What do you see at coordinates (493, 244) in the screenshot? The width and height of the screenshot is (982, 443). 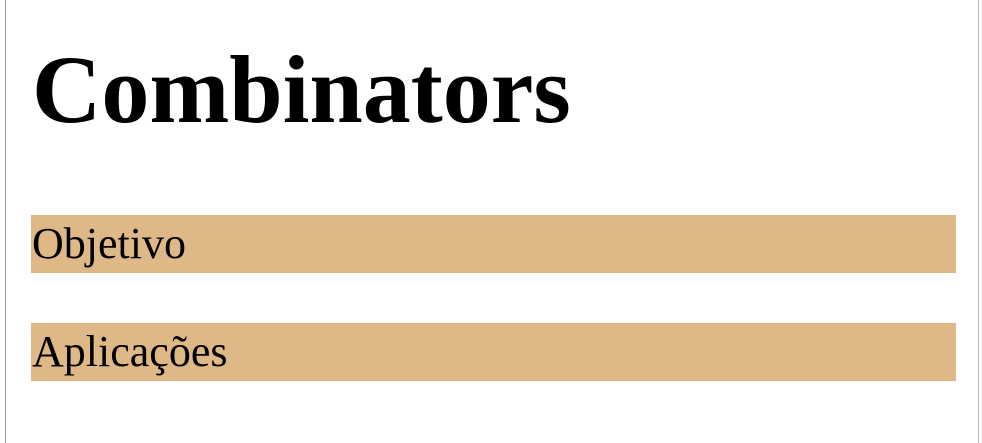 I see `section-objetivo: Objetivo` at bounding box center [493, 244].